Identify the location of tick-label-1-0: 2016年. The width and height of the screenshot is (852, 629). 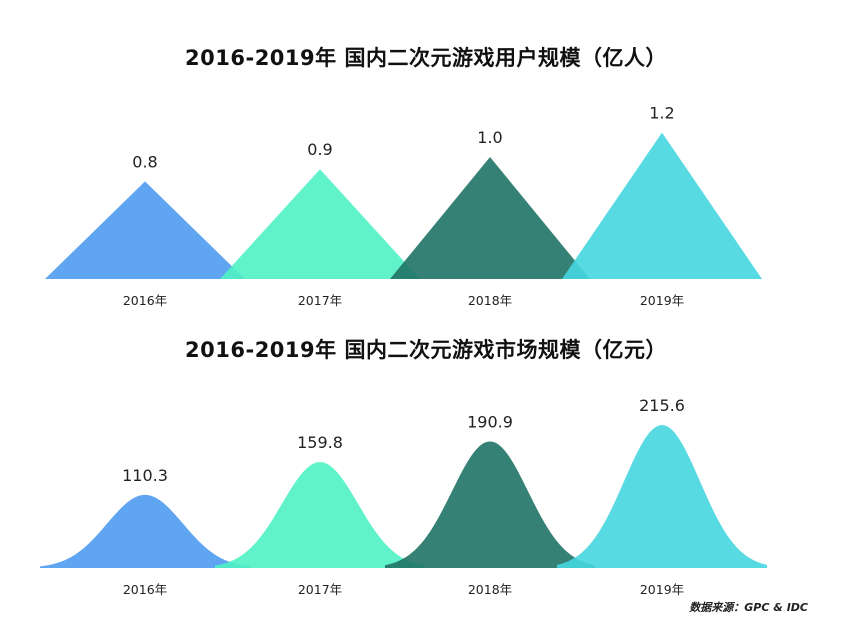
(145, 589).